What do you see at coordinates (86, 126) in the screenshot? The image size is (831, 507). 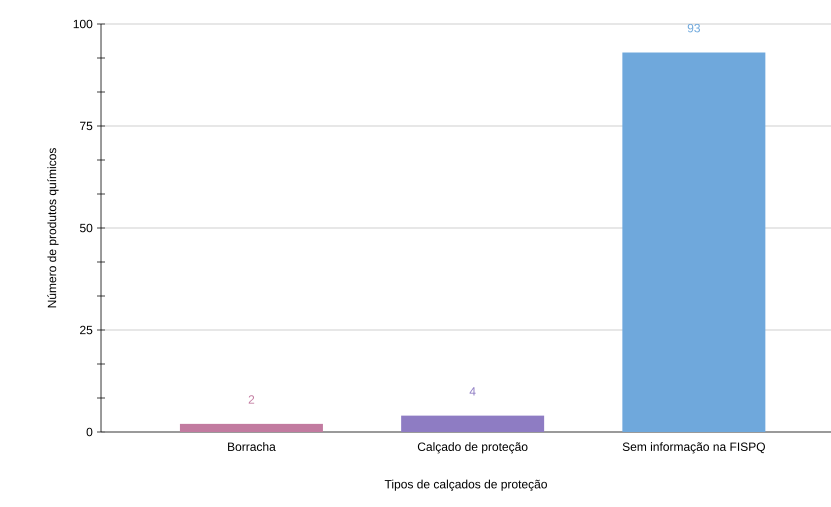 I see `y-tick-label: 75` at bounding box center [86, 126].